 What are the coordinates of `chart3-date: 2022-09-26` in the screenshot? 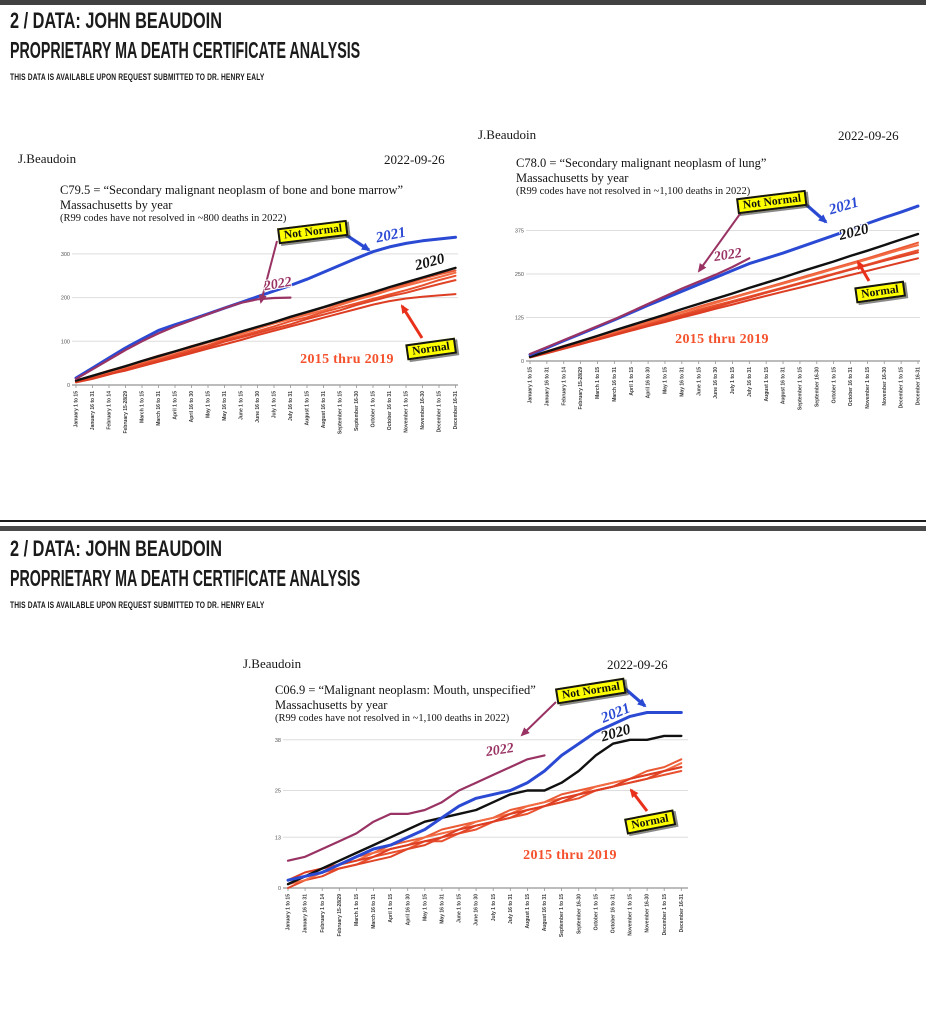 It's located at (637, 664).